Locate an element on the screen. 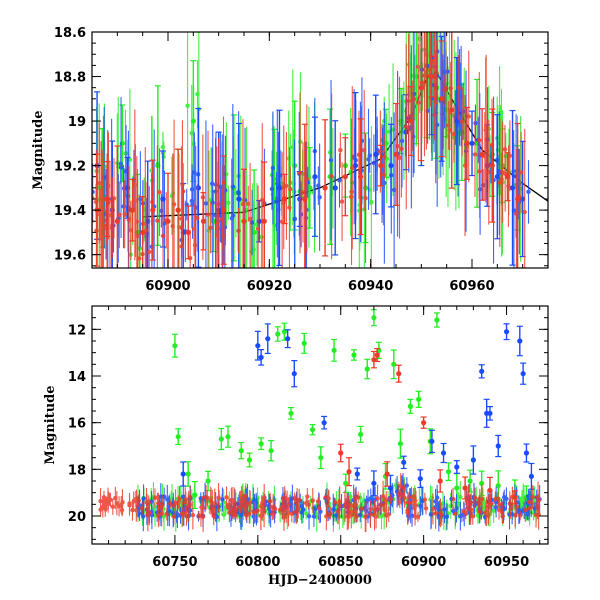 This screenshot has height=600, width=600. bottom-x-tick-label: 60750 is located at coordinates (174, 562).